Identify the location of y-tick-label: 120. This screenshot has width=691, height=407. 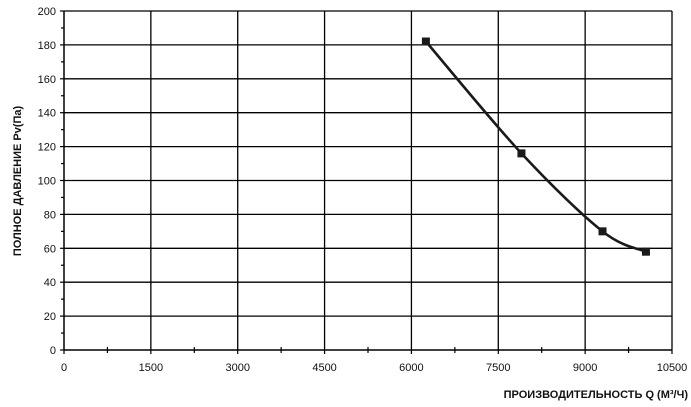
(47, 148).